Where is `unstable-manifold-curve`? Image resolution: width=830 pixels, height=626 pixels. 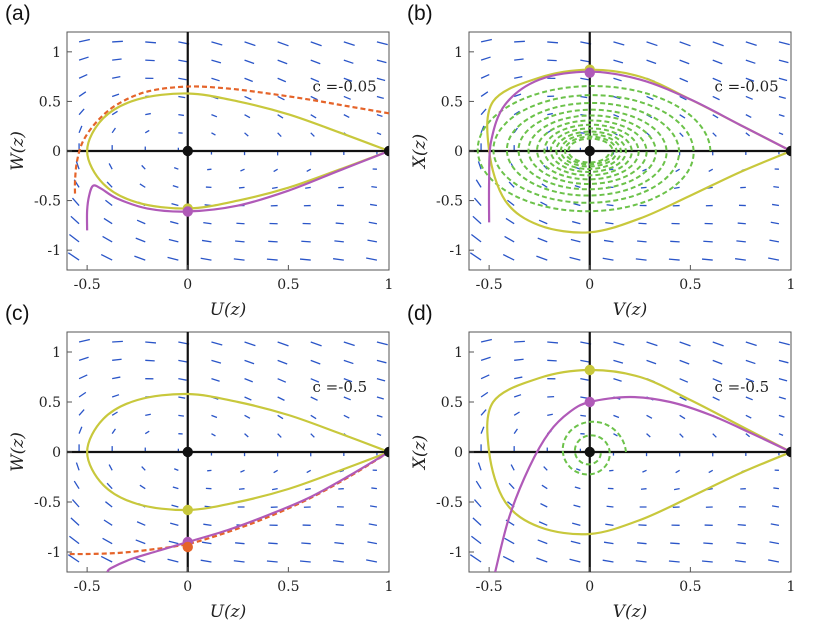 unstable-manifold-curve is located at coordinates (247, 511).